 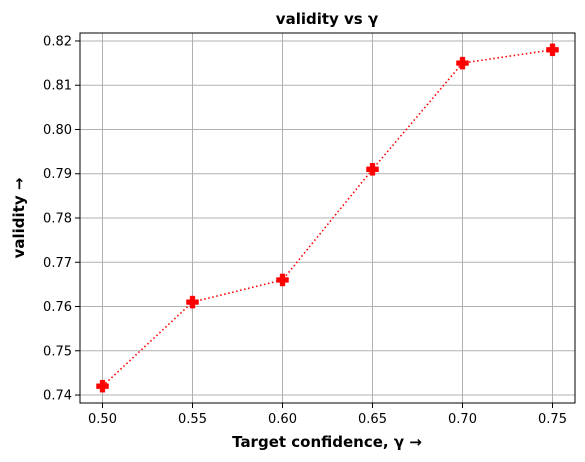 I want to click on x-axis-label: Target confidence, γ →, so click(x=327, y=442).